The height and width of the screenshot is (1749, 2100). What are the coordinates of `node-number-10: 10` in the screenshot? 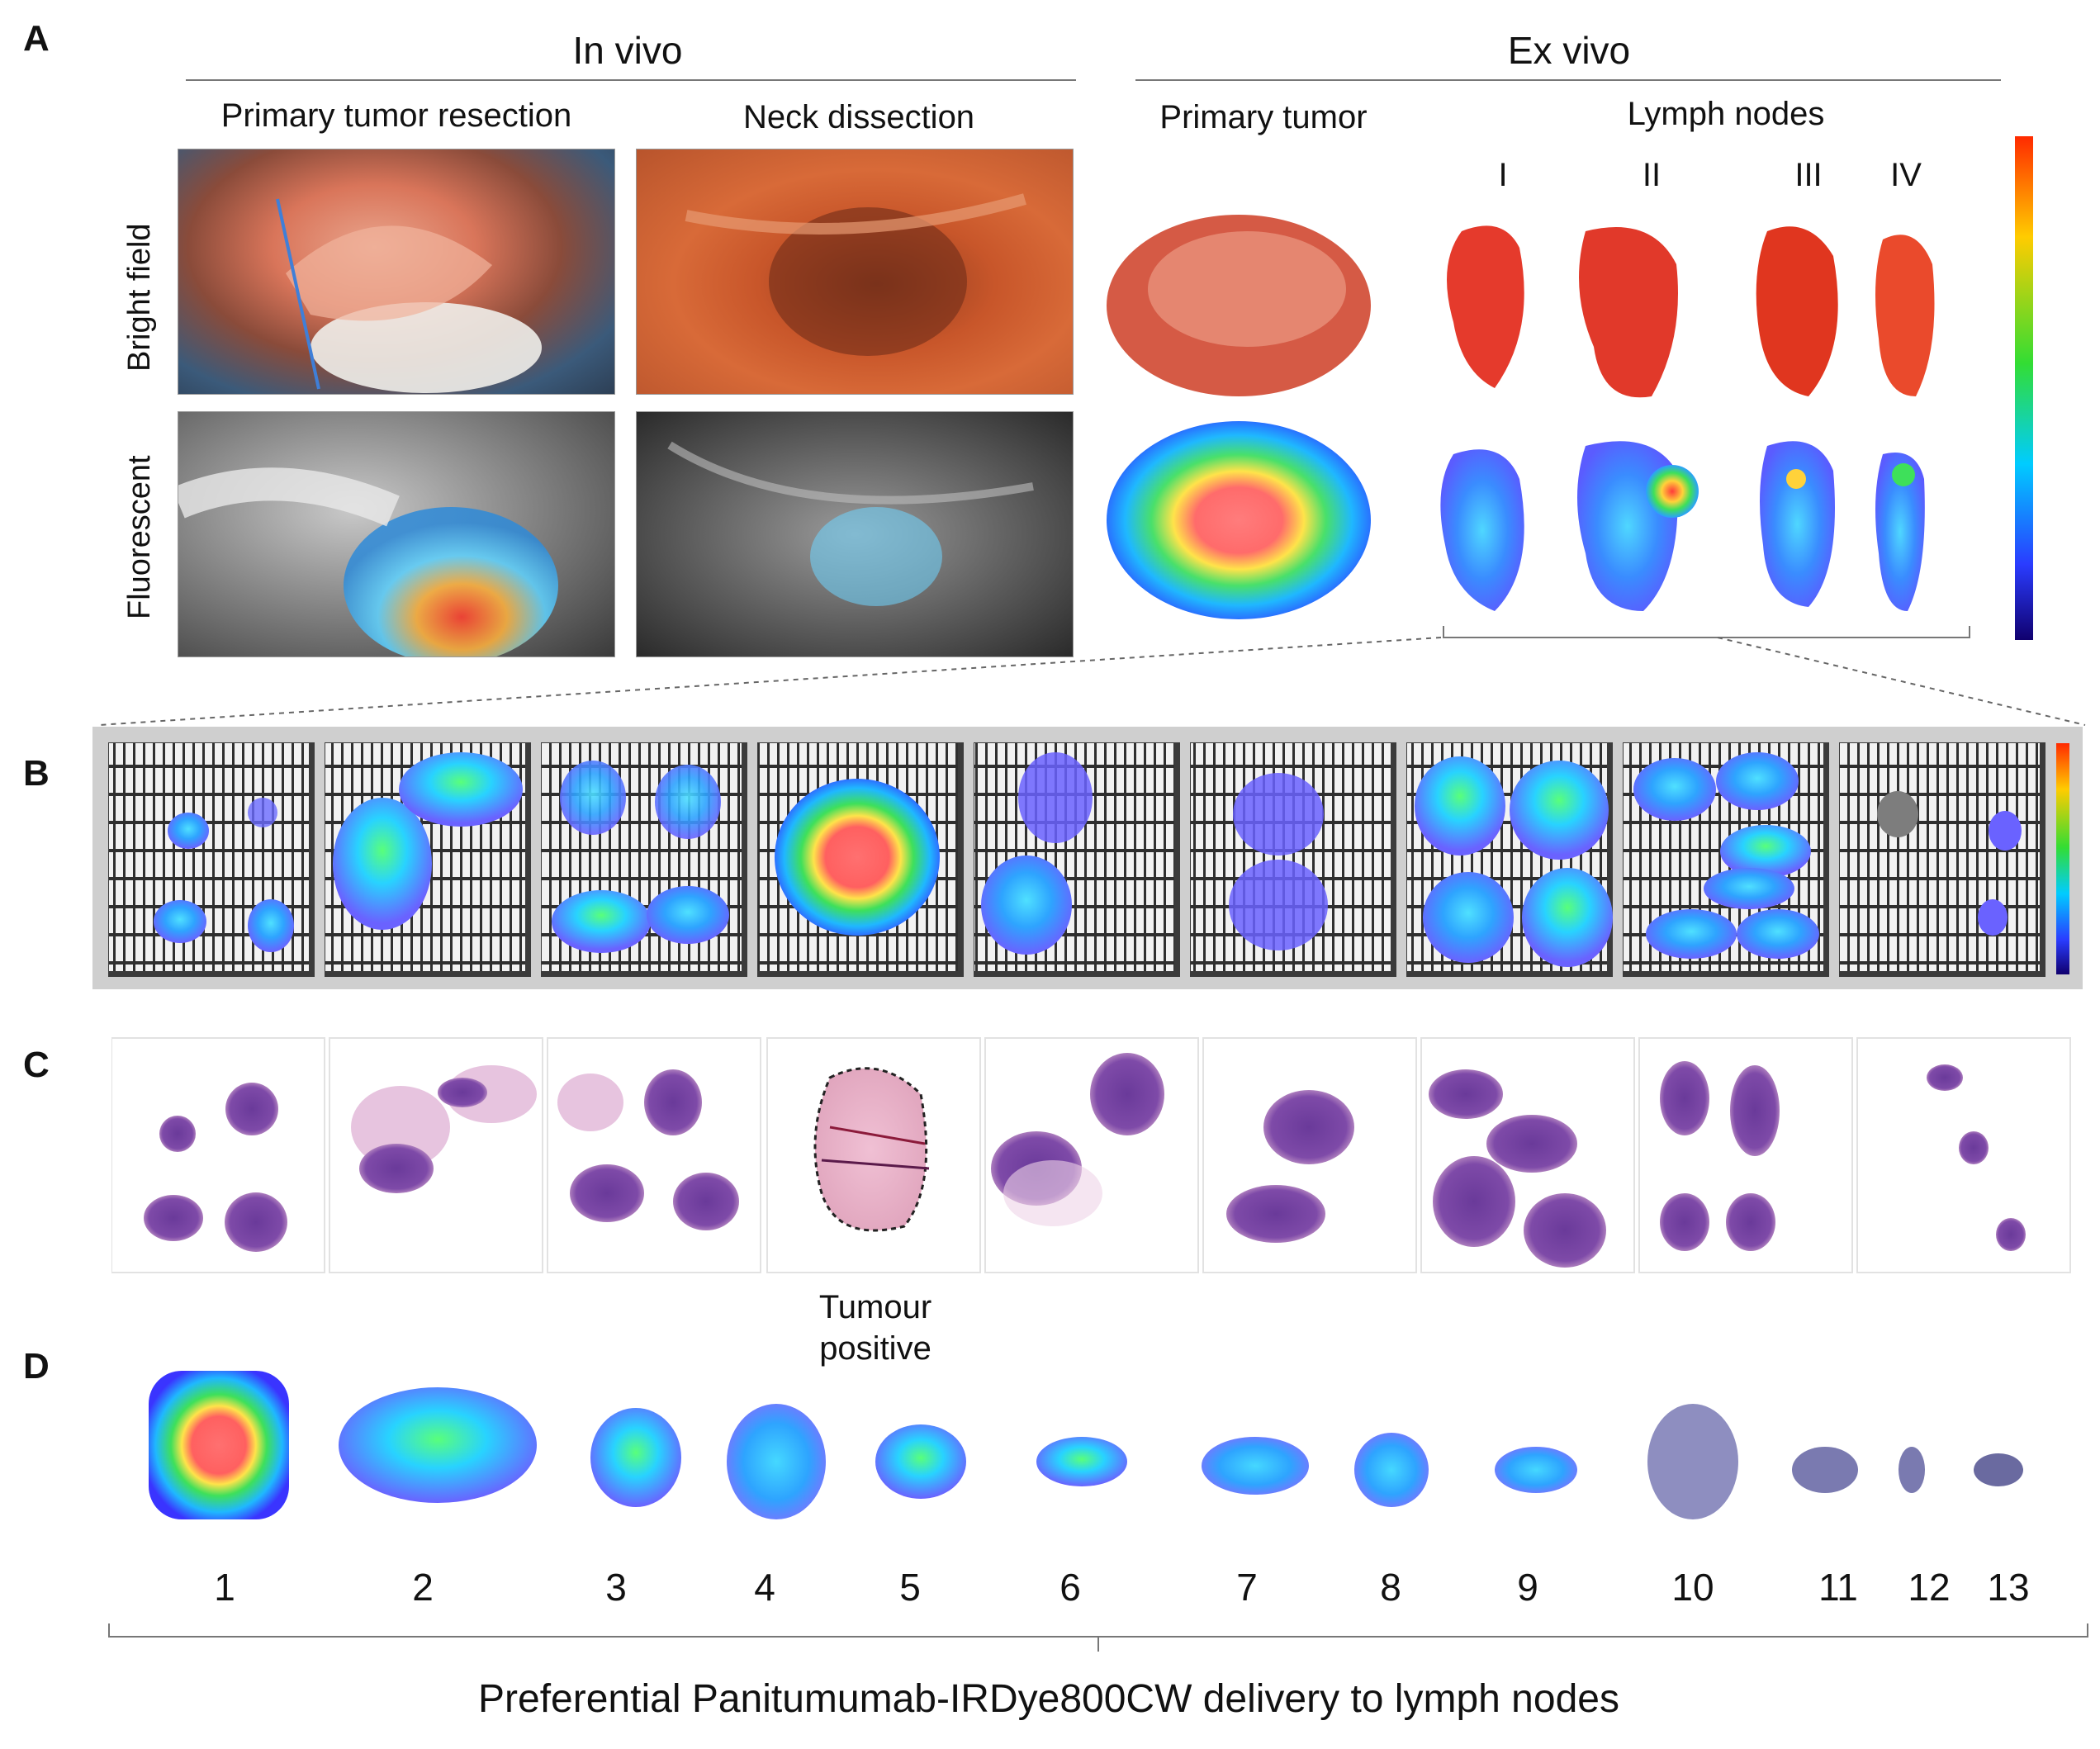 It's located at (1692, 1587).